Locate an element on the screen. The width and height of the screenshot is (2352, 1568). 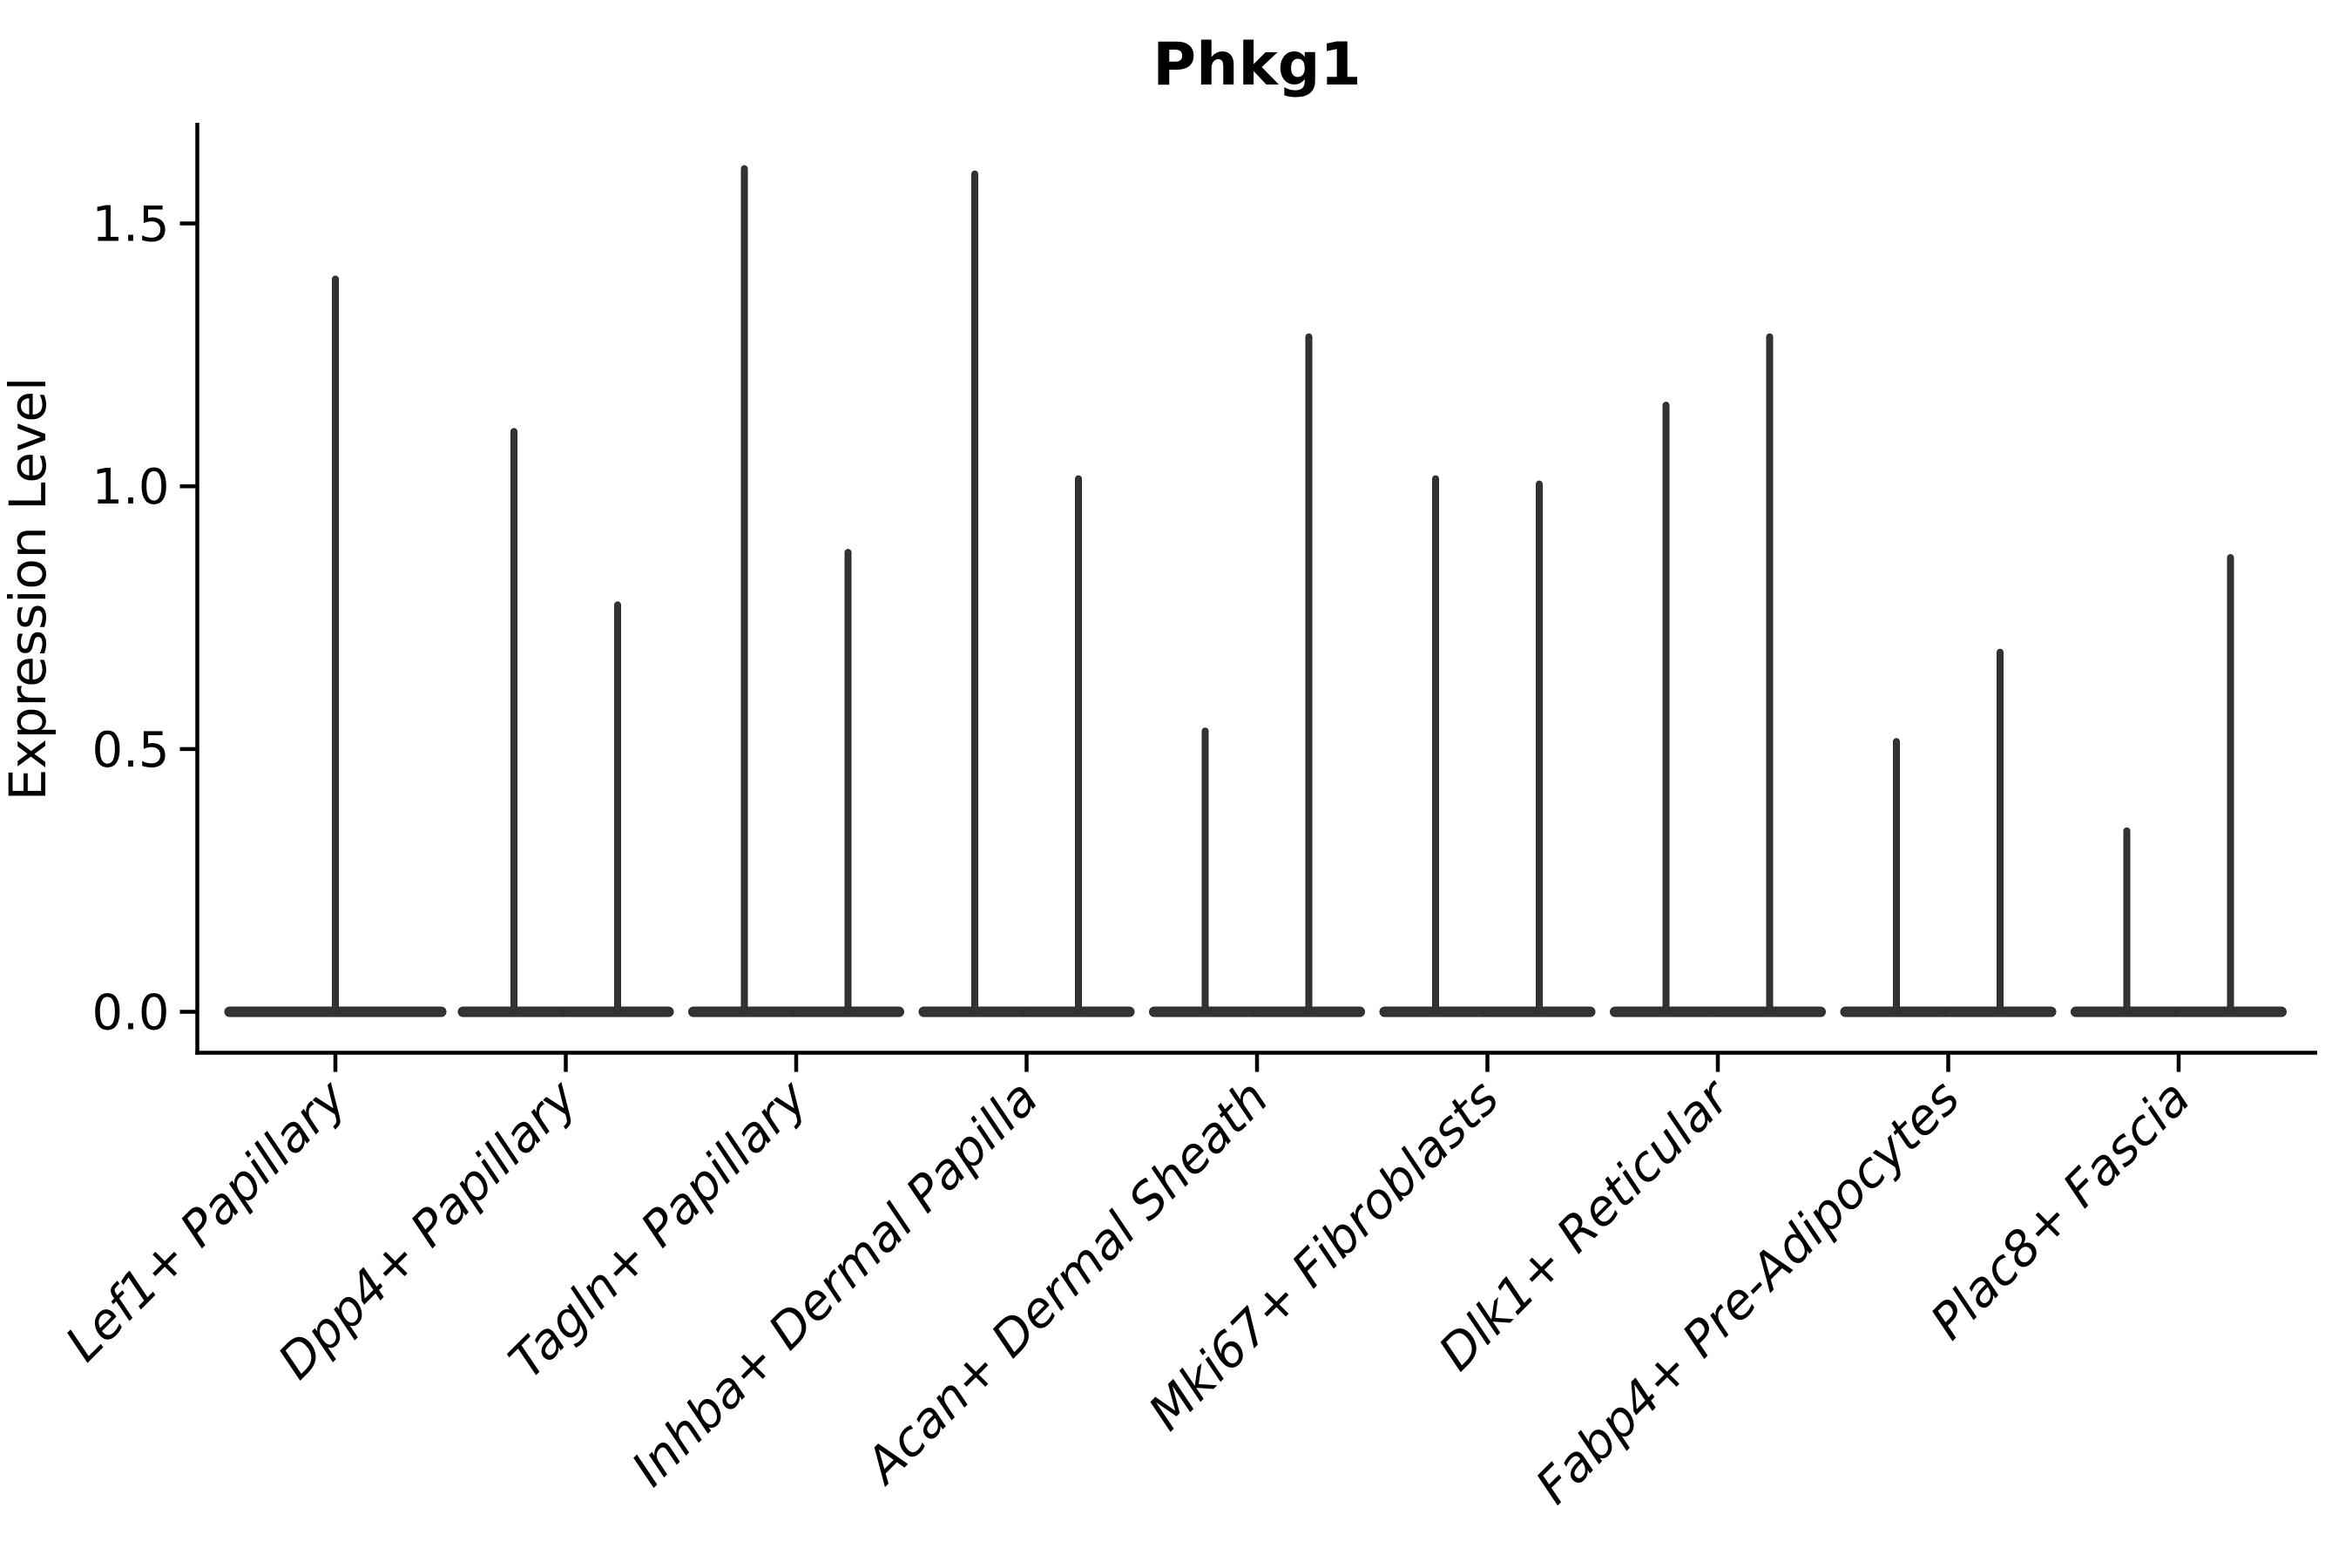
y-axis-label: Expression Level is located at coordinates (28, 589).